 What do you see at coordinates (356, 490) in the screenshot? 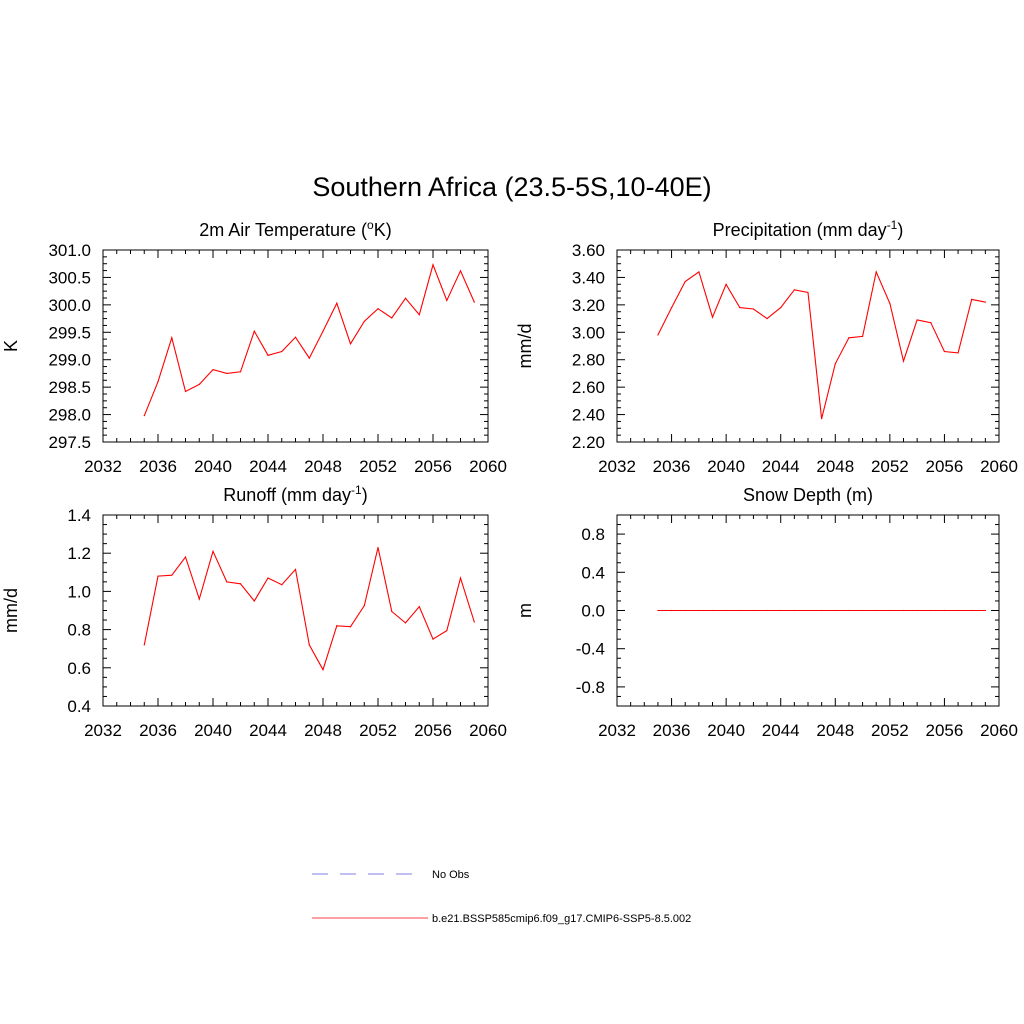
I see `runoff-title-superscript: -1` at bounding box center [356, 490].